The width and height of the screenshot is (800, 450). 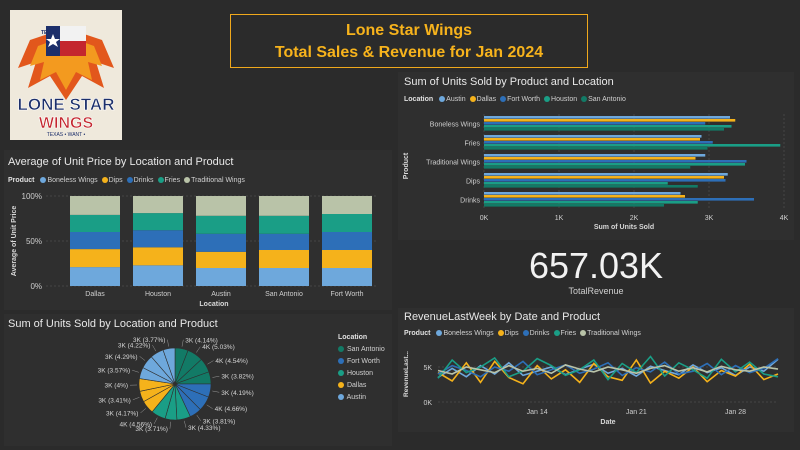 I want to click on pie-data-label: 3K (3.81%), so click(x=219, y=421).